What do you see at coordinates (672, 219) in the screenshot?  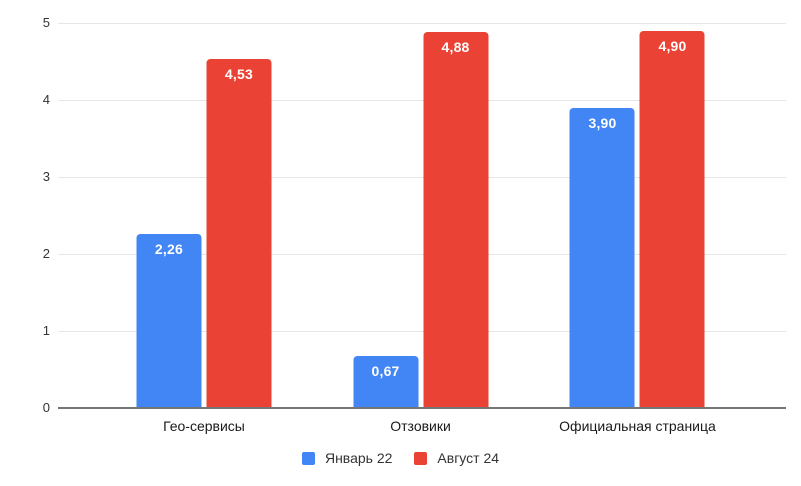 I see `bar-series-1: 4,90` at bounding box center [672, 219].